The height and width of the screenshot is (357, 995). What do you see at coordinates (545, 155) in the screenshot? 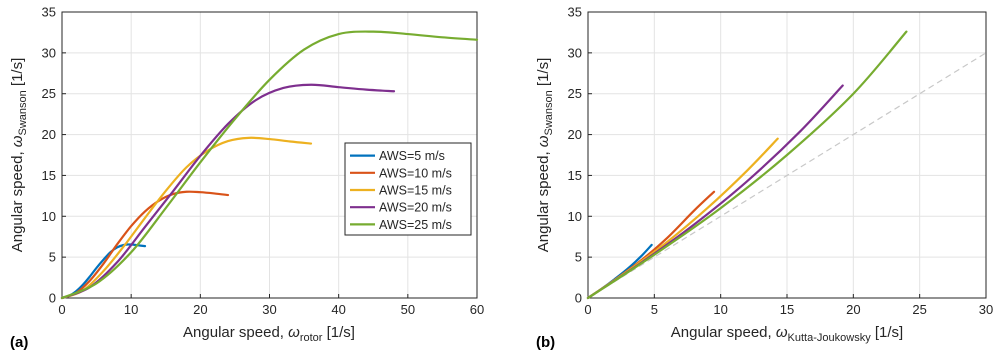
I see `y-axis-label-b: Angular speed, ωSwanson [1/s]` at bounding box center [545, 155].